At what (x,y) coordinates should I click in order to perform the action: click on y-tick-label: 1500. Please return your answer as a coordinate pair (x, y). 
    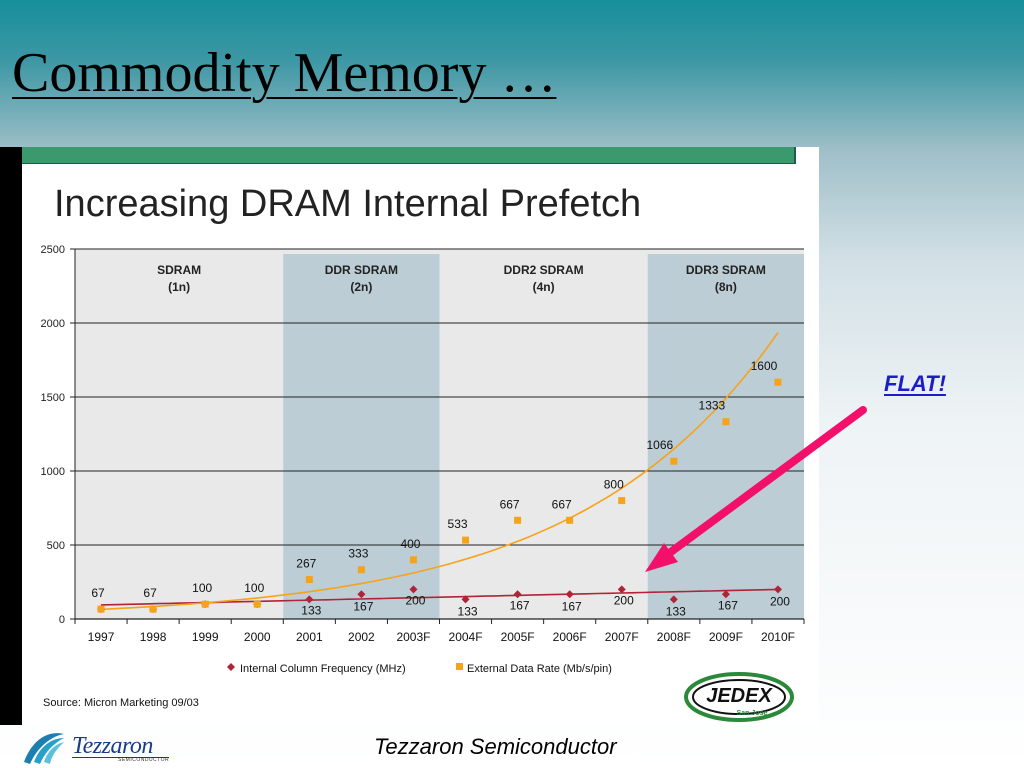
    Looking at the image, I should click on (53, 398).